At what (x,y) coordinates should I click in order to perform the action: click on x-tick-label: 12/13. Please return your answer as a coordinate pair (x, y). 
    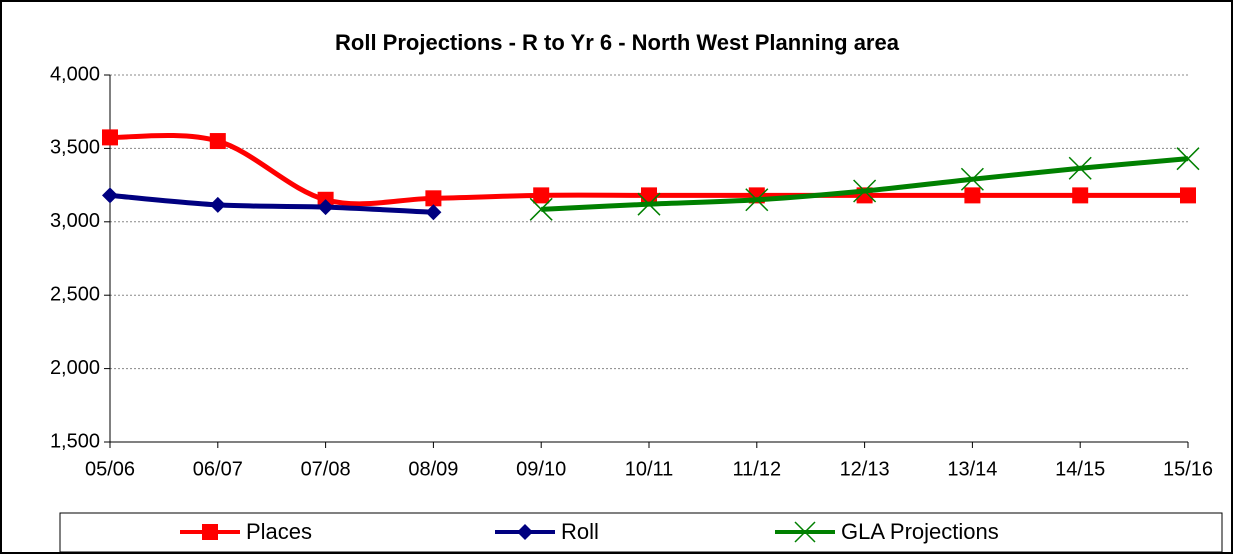
    Looking at the image, I should click on (865, 469).